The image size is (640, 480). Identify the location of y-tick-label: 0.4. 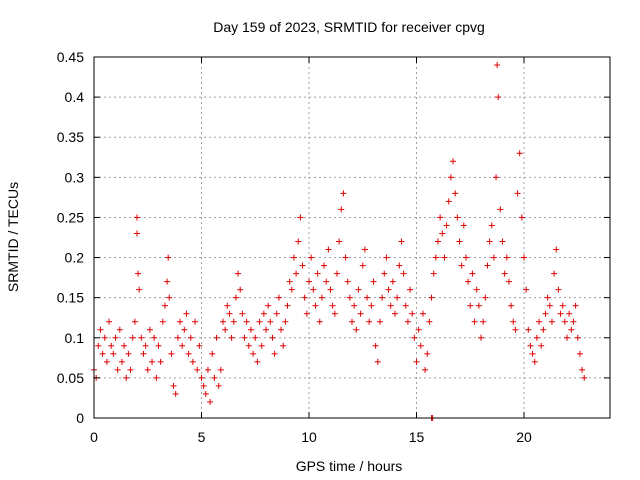
(75, 97).